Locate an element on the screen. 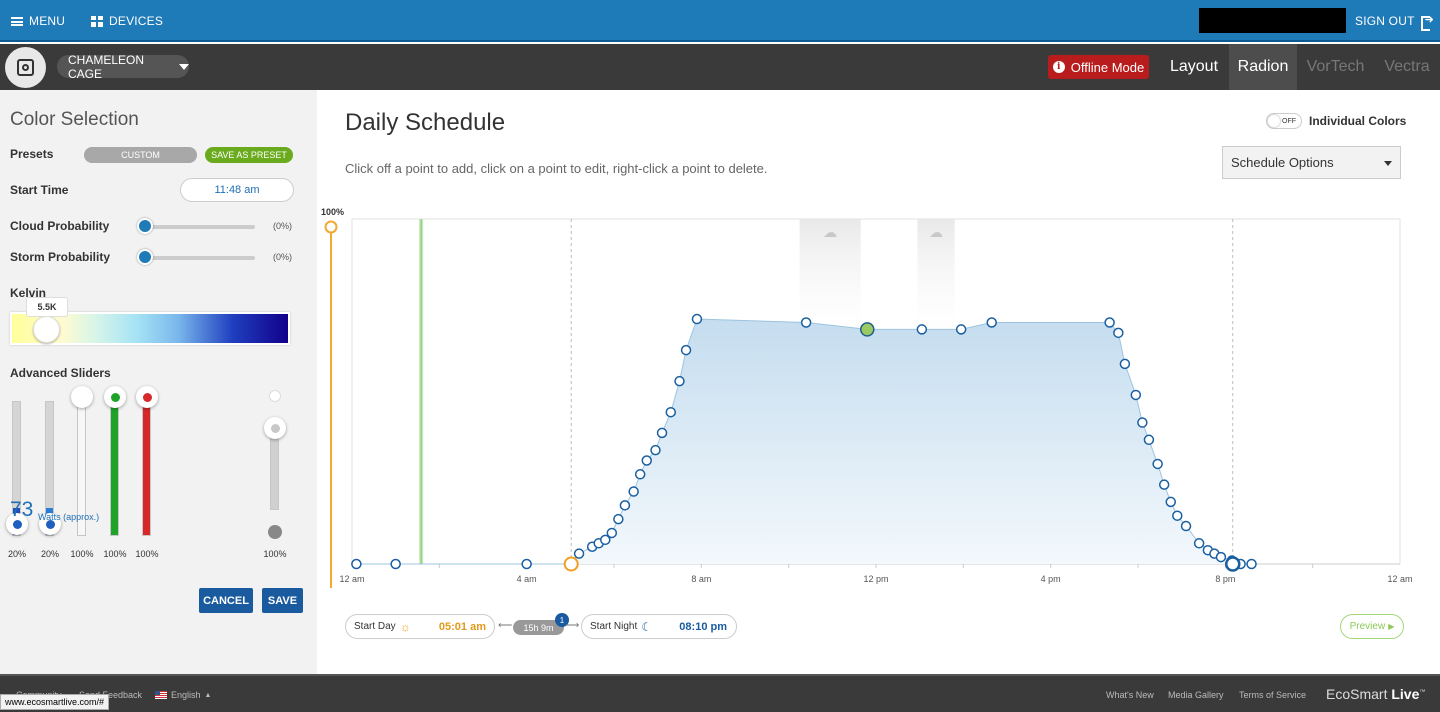 Image resolution: width=1440 pixels, height=712 pixels. channel-slider-fill is located at coordinates (114, 468).